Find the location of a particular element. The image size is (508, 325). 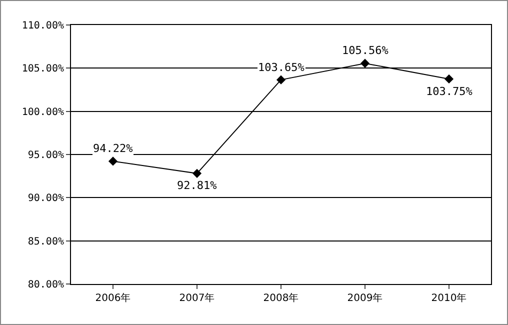

y-tick-label: 110.00% is located at coordinates (43, 26).